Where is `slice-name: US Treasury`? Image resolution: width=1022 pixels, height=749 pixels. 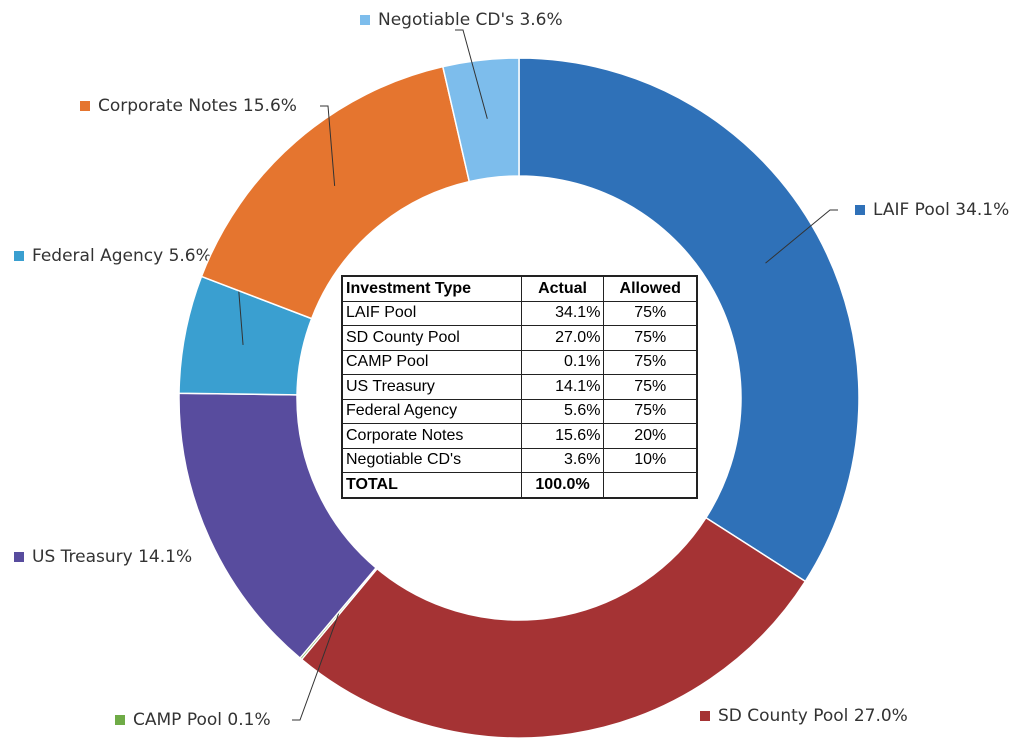
slice-name: US Treasury is located at coordinates (82, 557).